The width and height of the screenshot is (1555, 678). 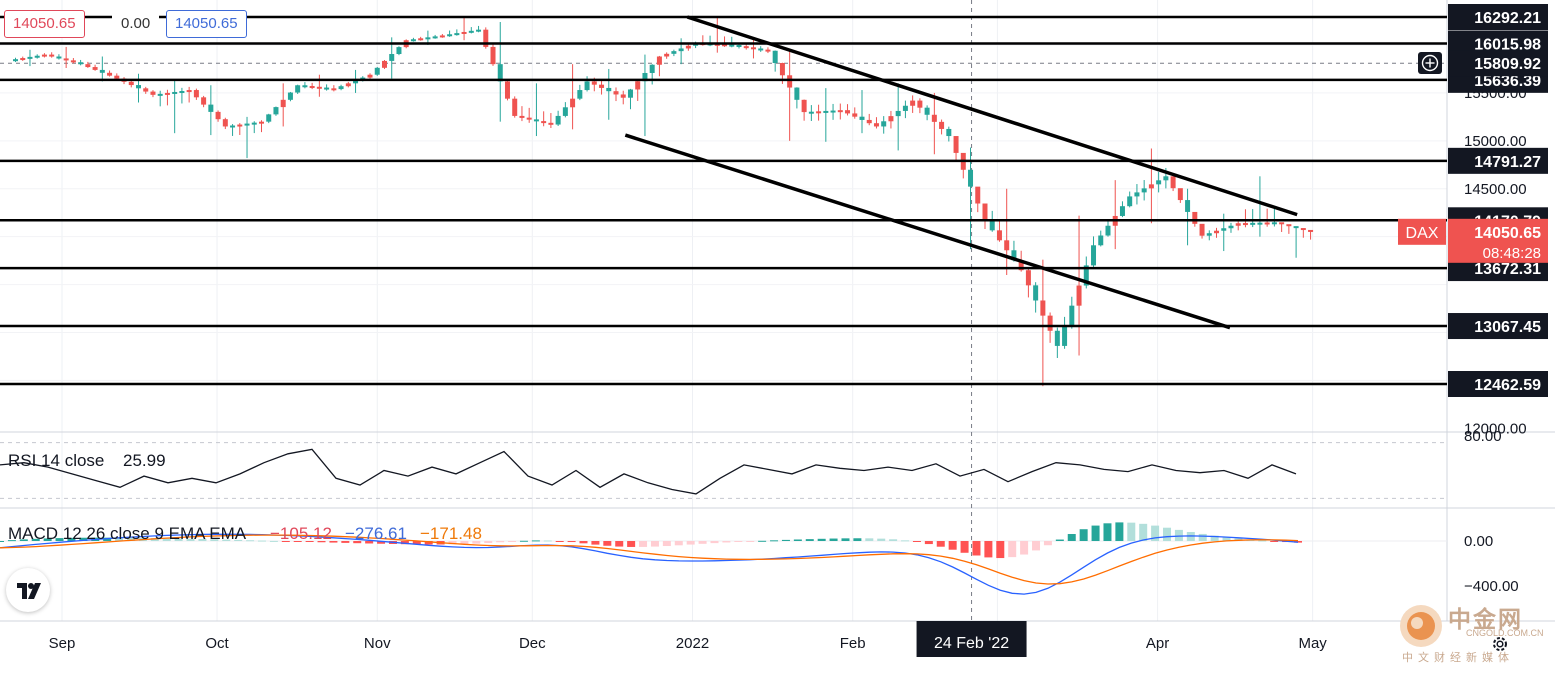 I want to click on add-crosshair-button, so click(x=1430, y=63).